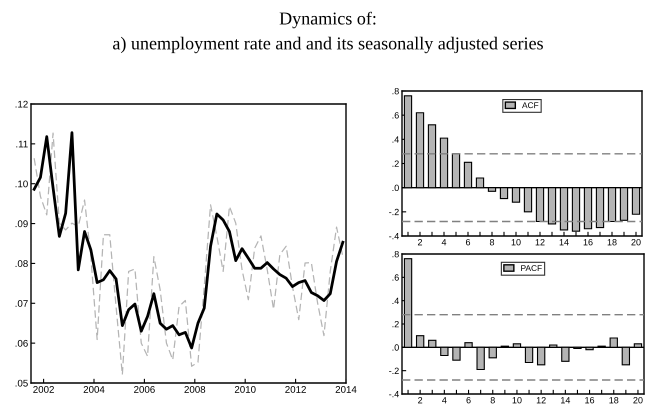 The image size is (656, 411). Describe the element at coordinates (22, 303) in the screenshot. I see `y-tick-label: .07` at that location.